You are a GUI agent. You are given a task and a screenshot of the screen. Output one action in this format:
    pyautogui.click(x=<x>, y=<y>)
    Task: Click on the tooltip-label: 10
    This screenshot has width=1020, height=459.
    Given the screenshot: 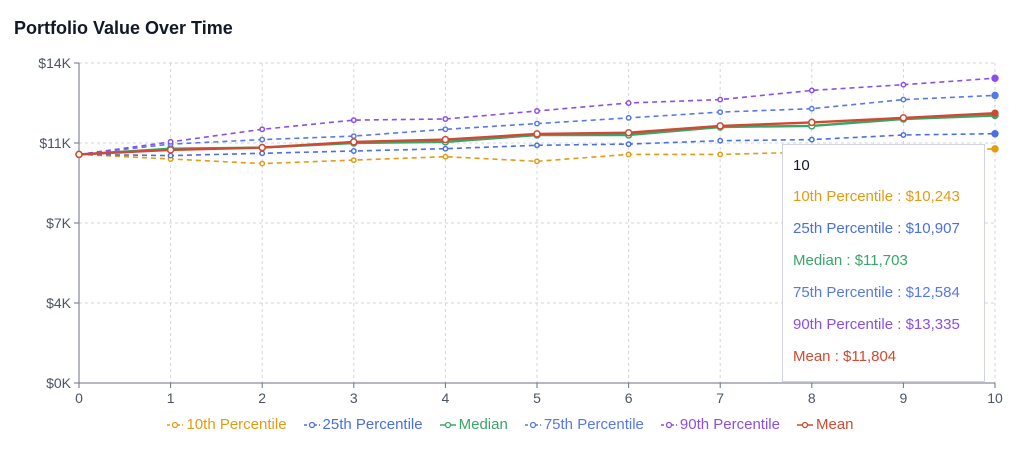 What is the action you would take?
    pyautogui.click(x=801, y=165)
    